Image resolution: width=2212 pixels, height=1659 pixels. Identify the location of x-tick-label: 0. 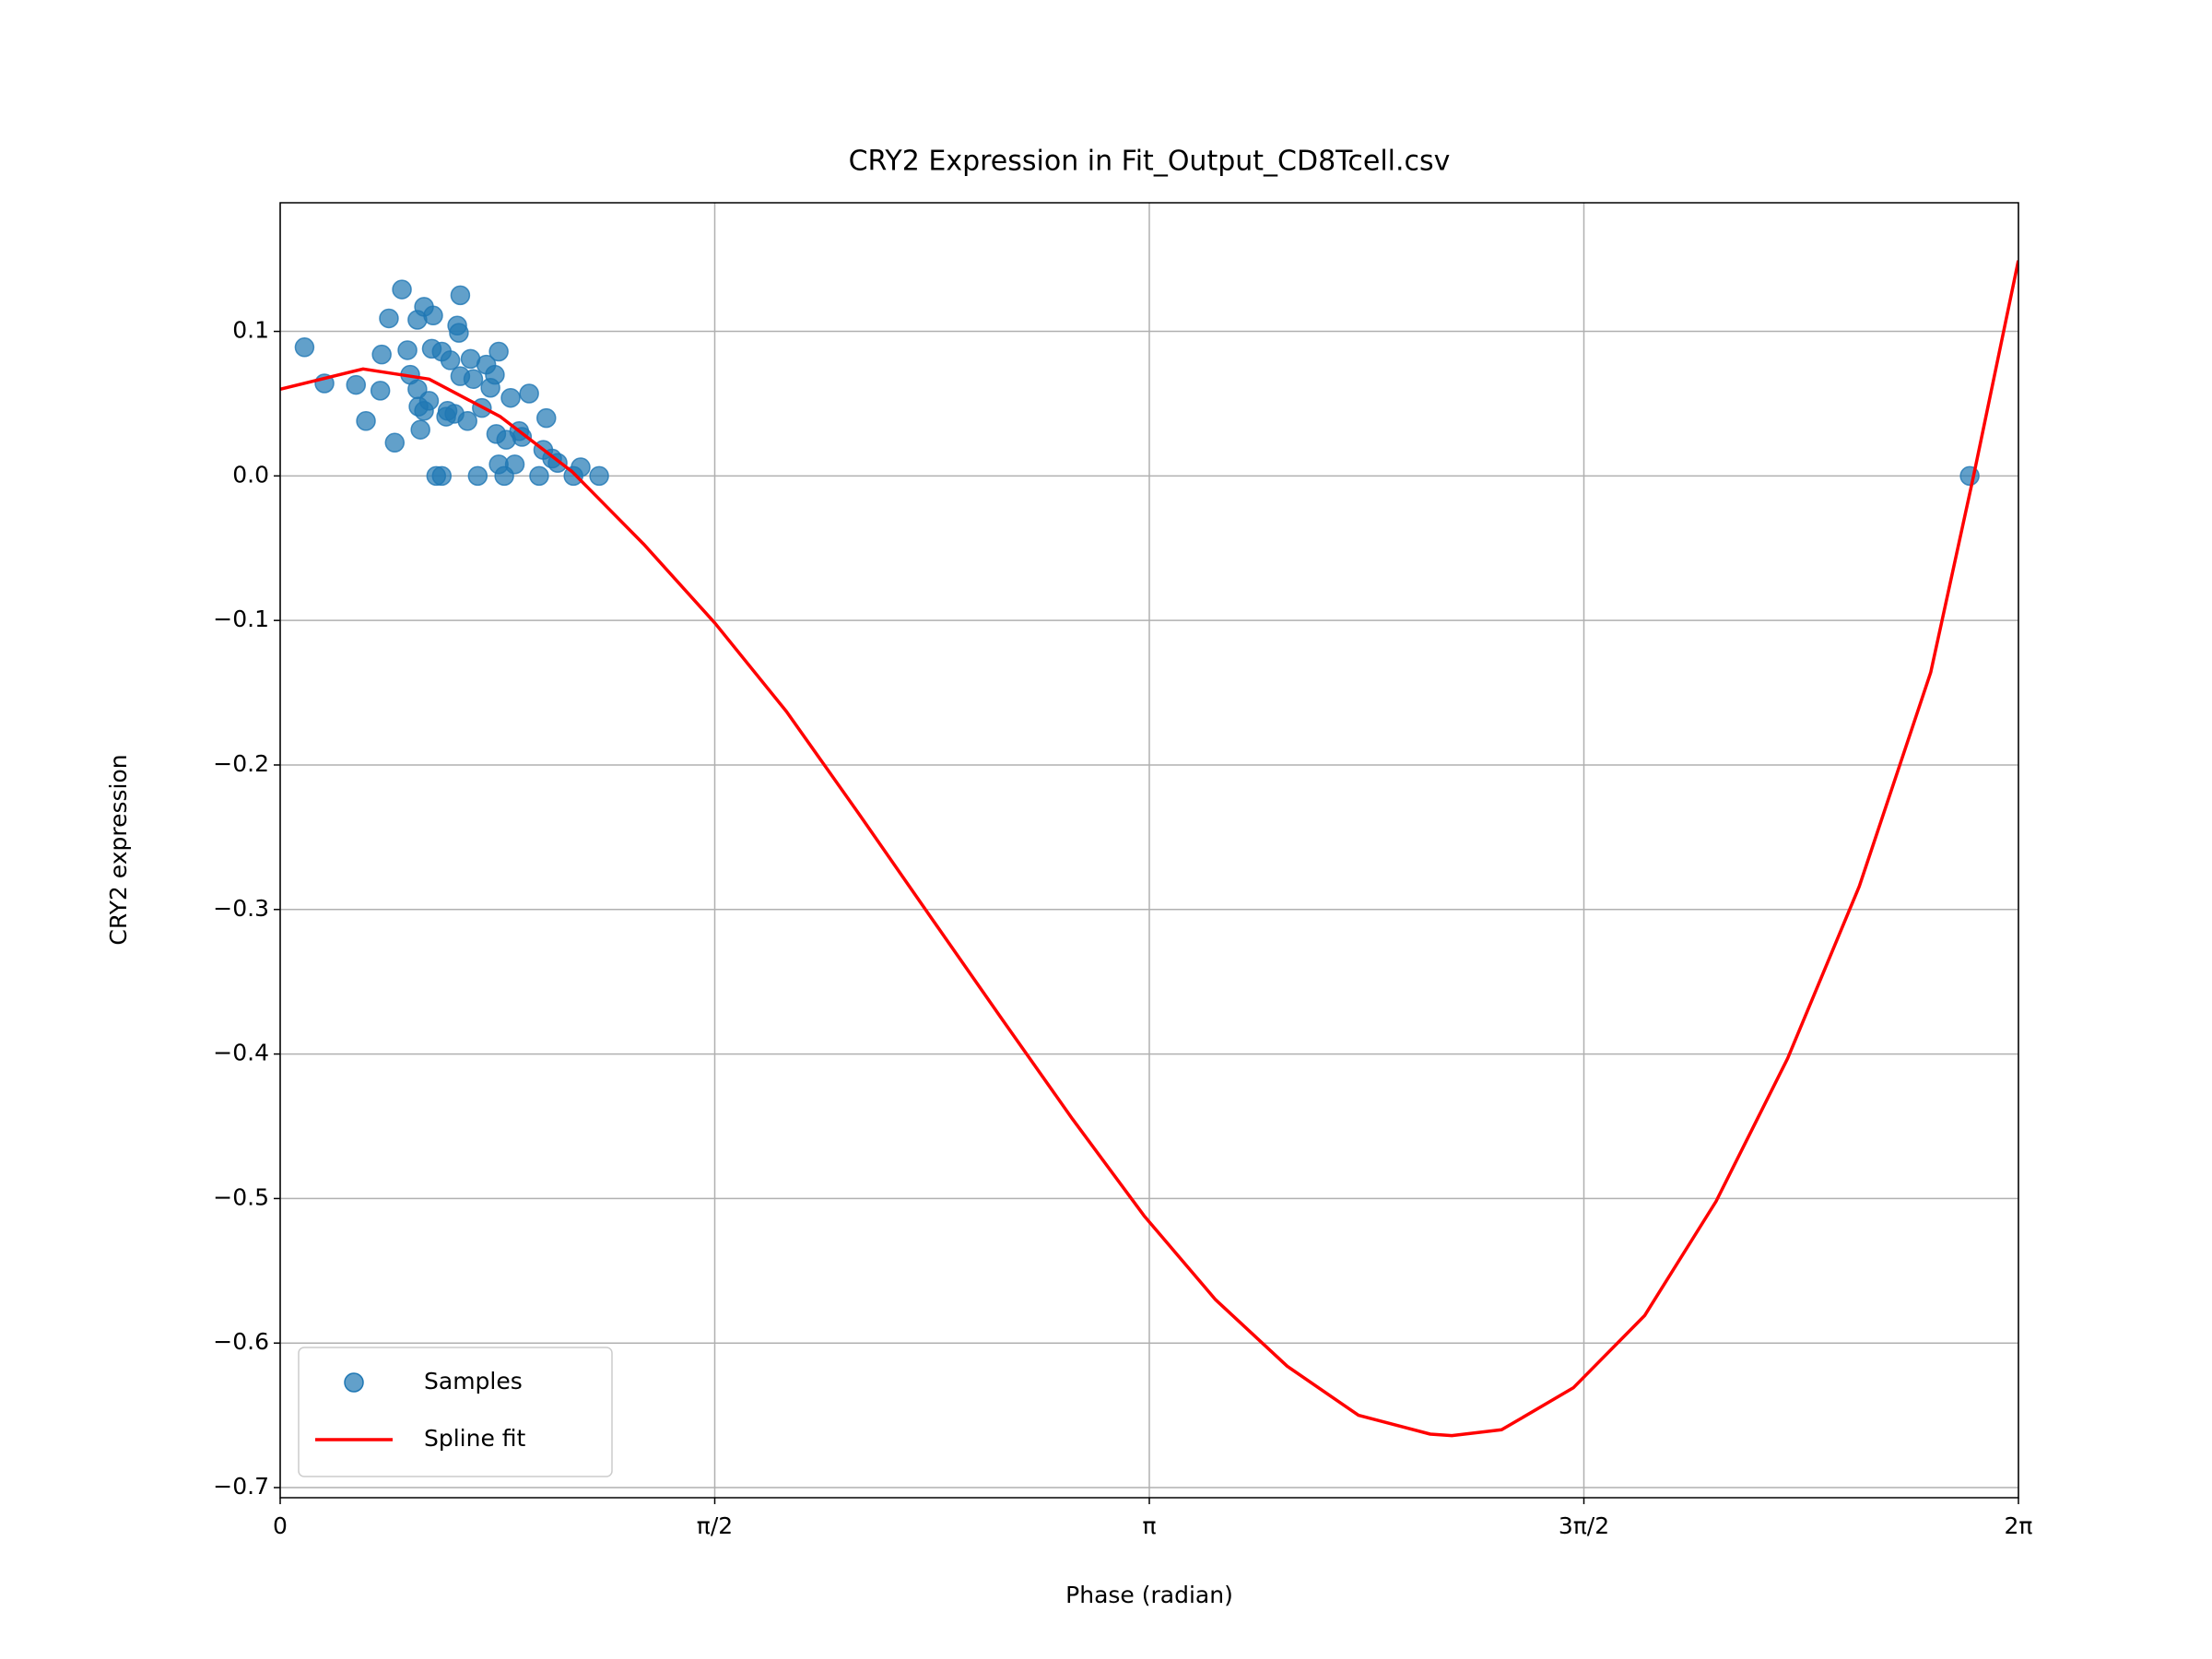
(280, 1525).